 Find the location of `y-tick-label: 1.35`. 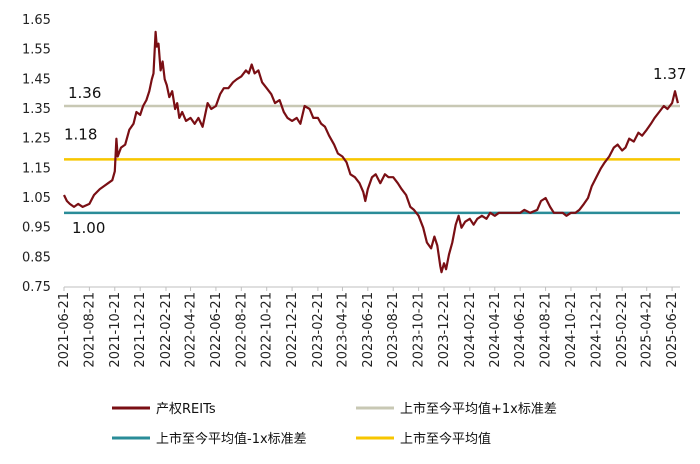

y-tick-label: 1.35 is located at coordinates (36, 109).